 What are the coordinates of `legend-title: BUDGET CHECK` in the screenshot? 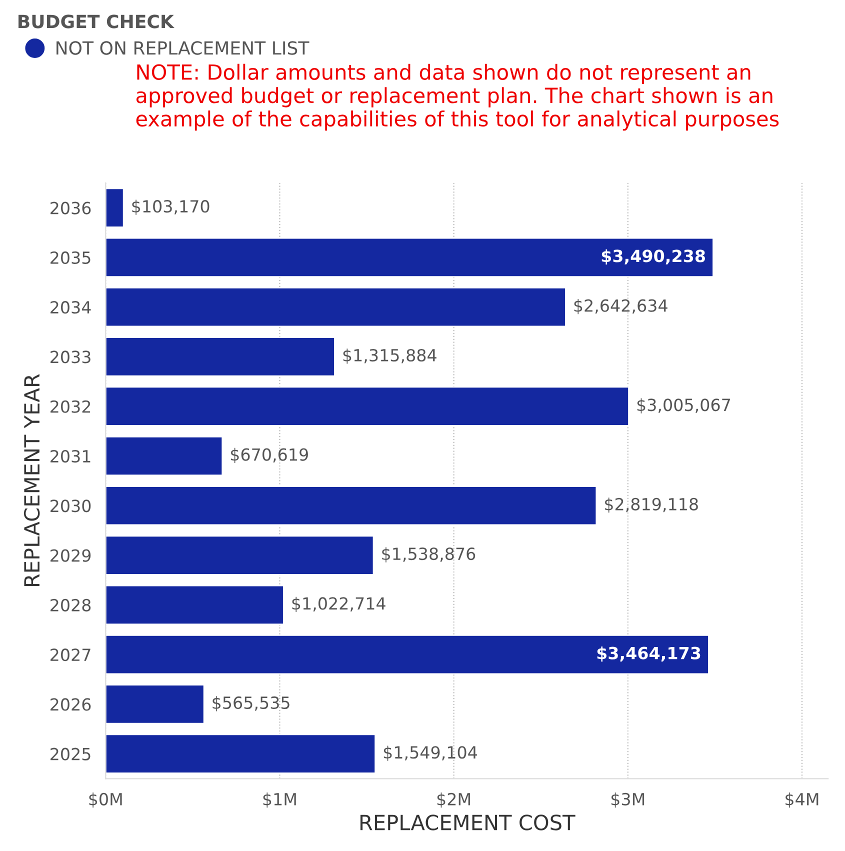 It's located at (96, 21).